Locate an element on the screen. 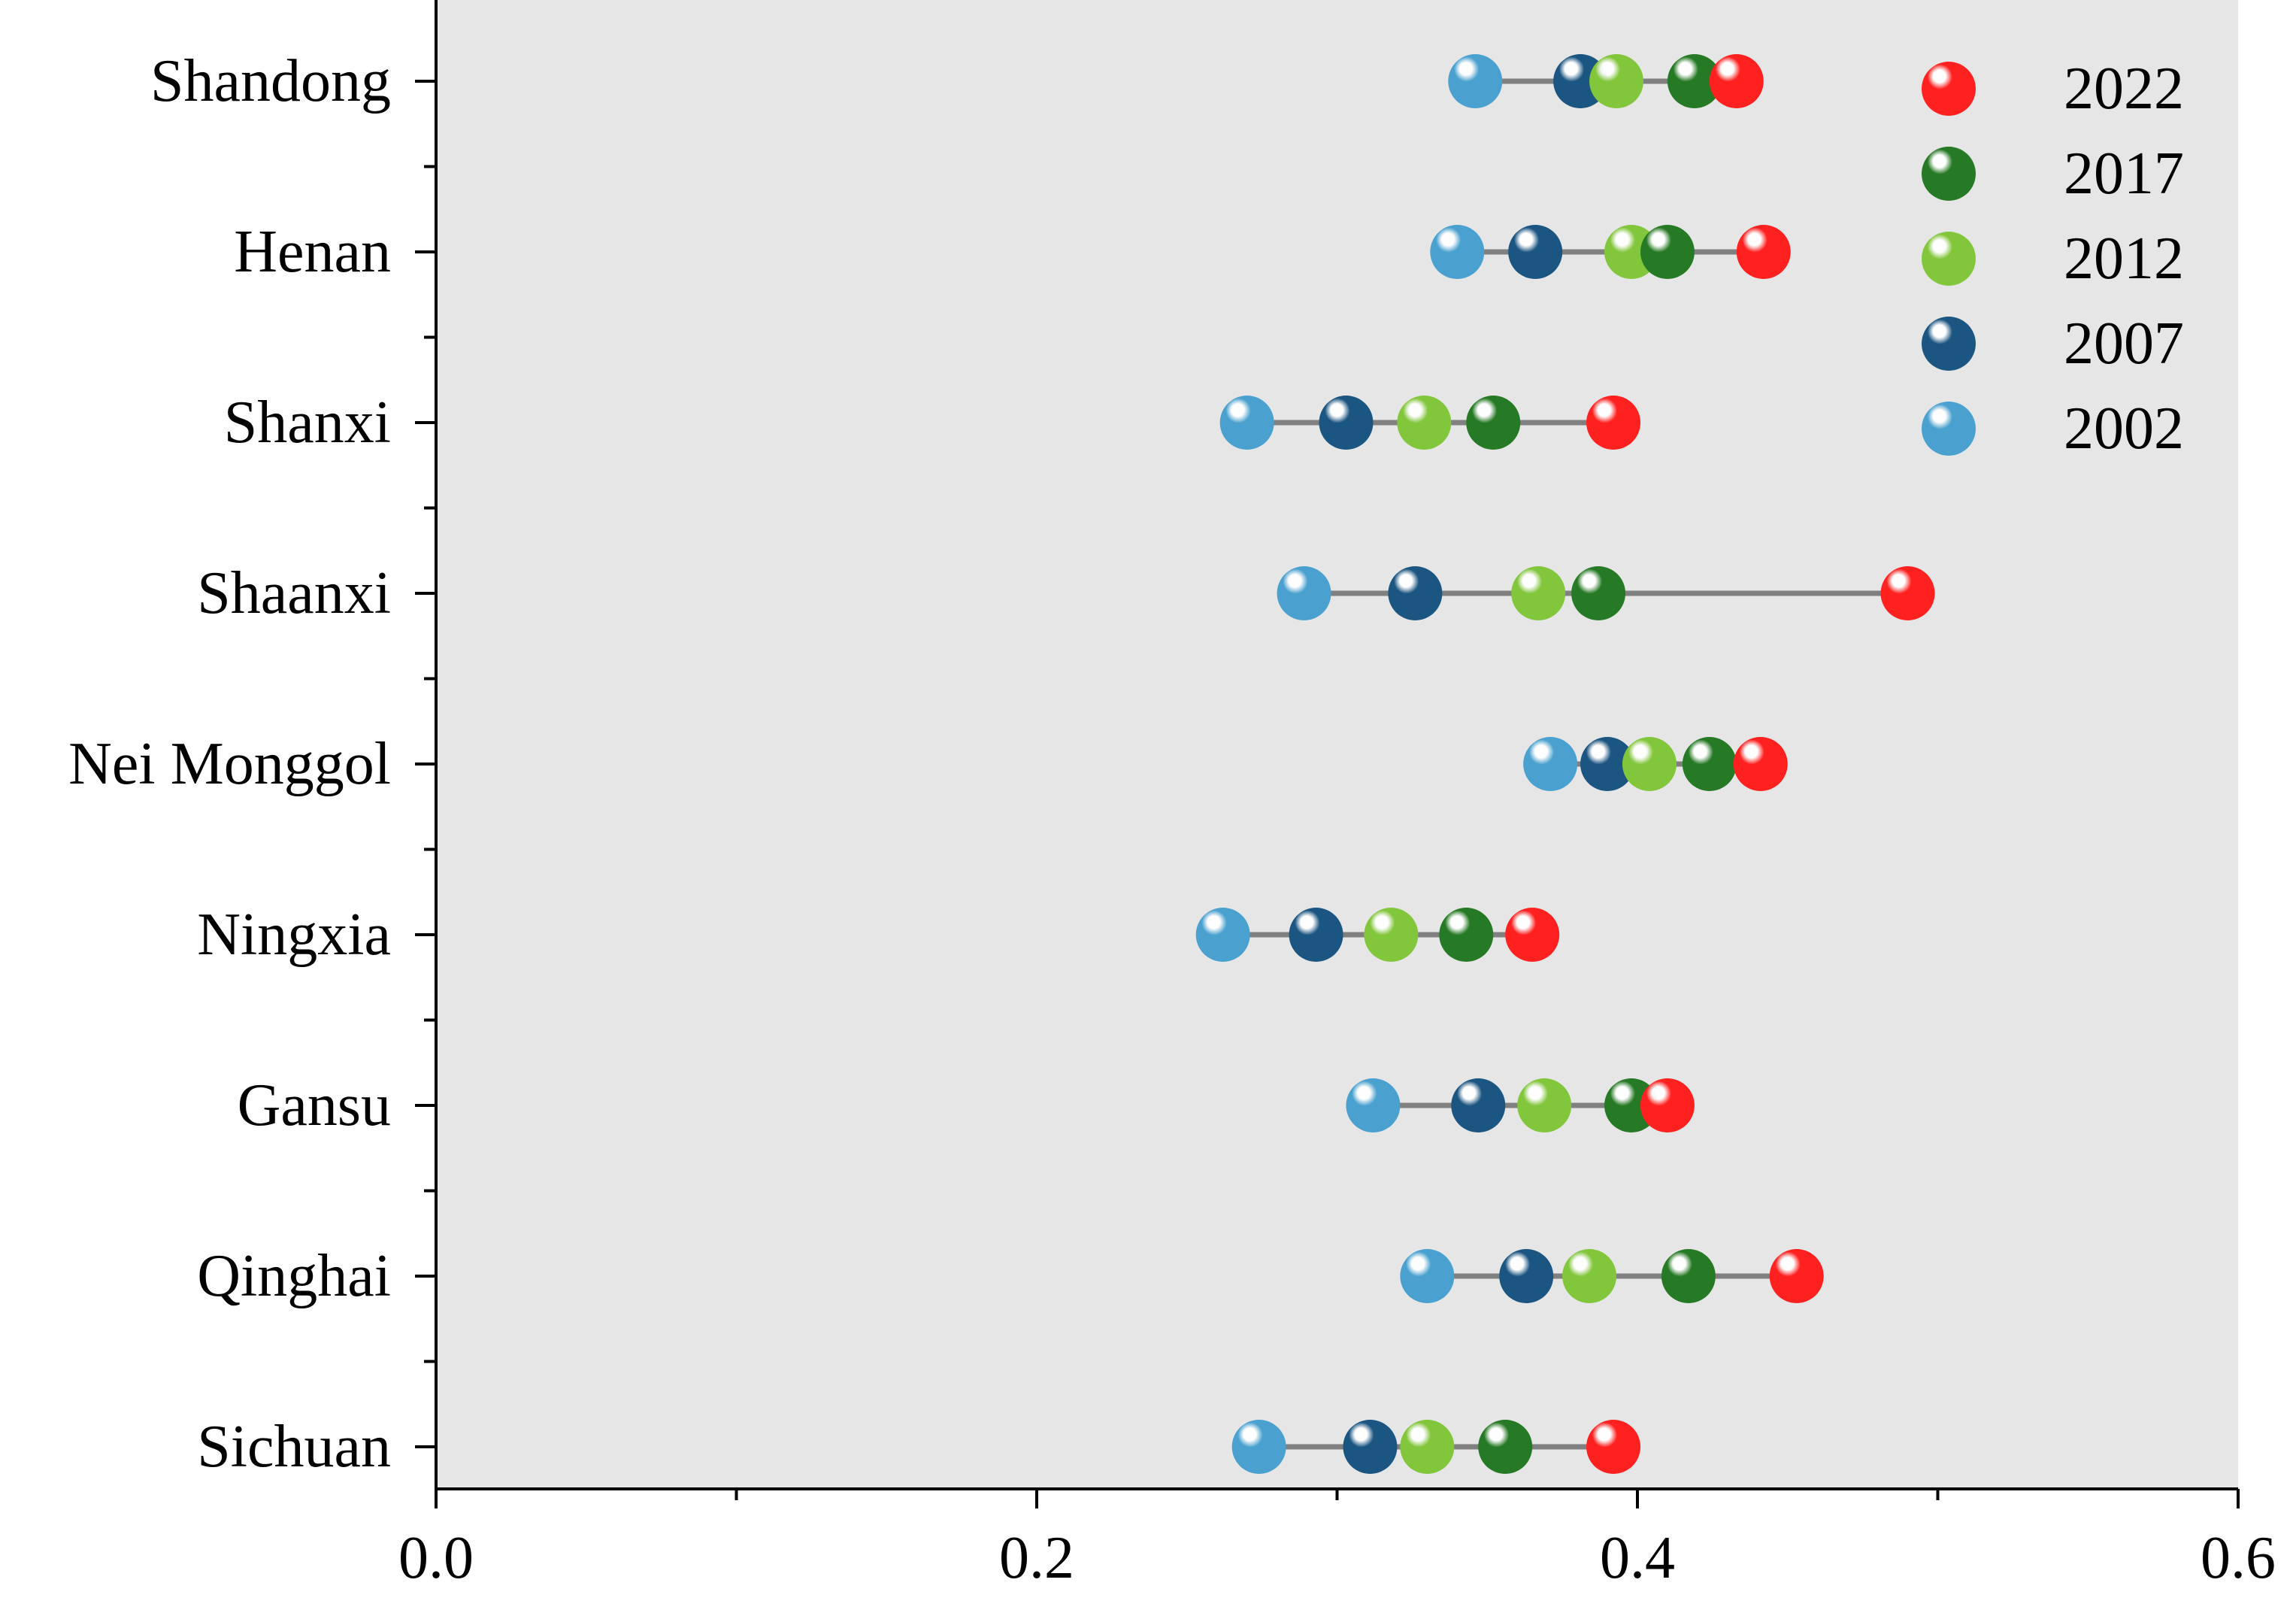 The image size is (2296, 1616). y-tick-label: Sichuan is located at coordinates (294, 1447).